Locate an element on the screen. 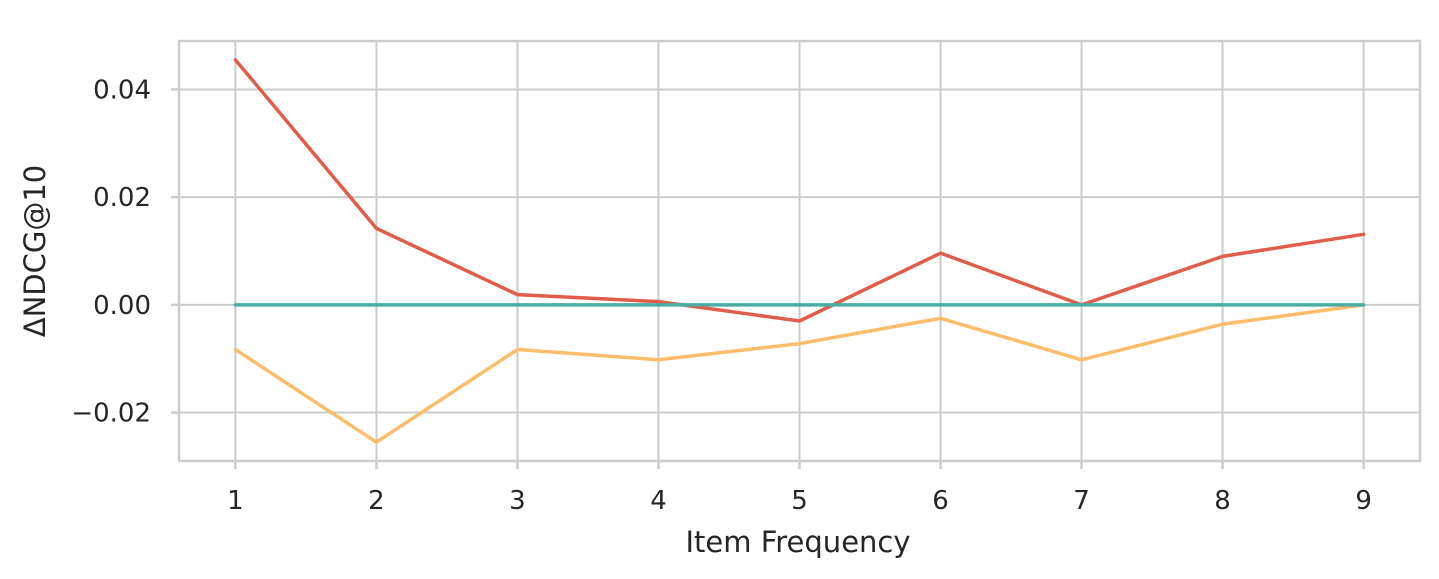 The width and height of the screenshot is (1439, 579). x-tick-label: 8 is located at coordinates (1222, 501).